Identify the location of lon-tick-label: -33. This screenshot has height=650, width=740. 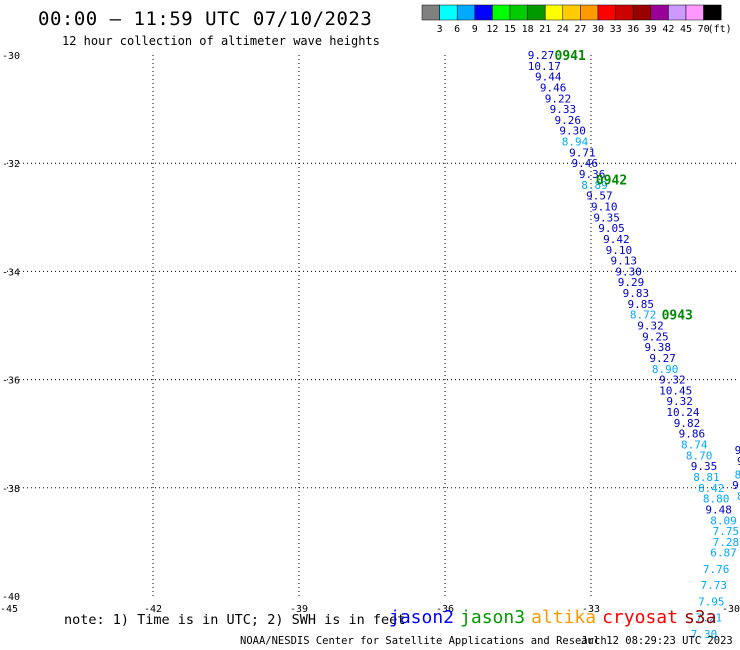
(591, 609).